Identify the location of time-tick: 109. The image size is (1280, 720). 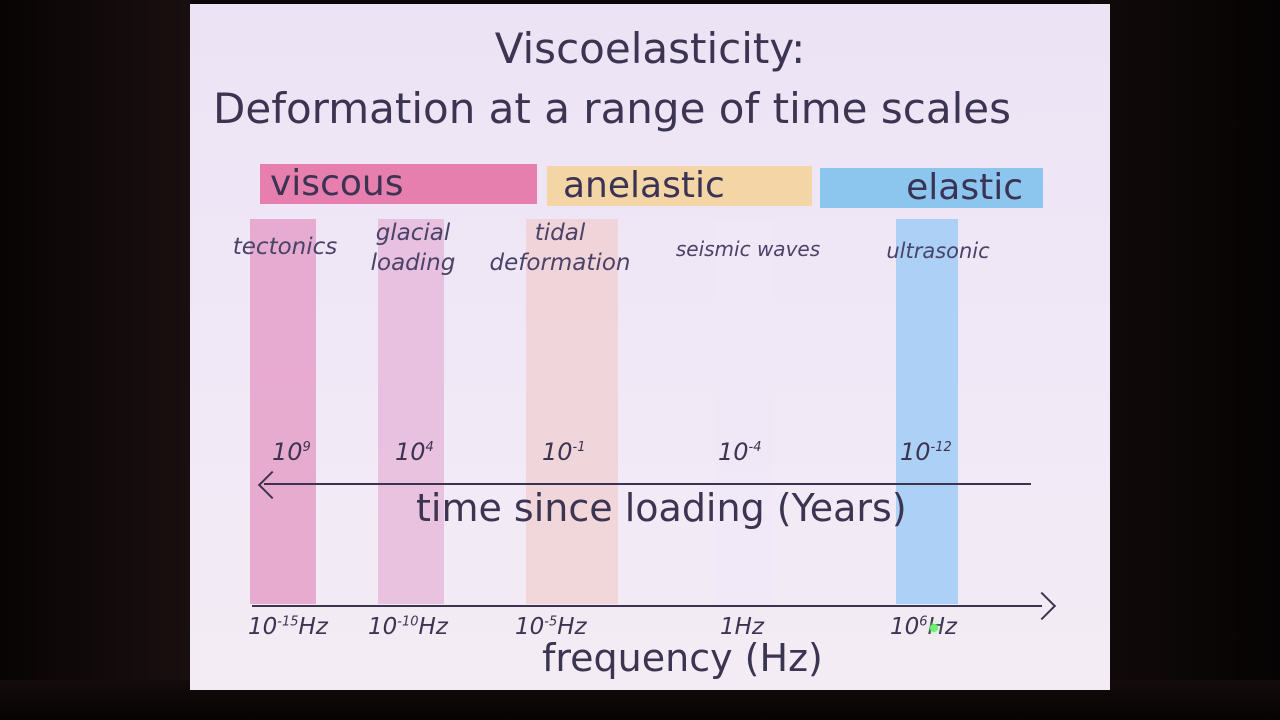
(291, 452).